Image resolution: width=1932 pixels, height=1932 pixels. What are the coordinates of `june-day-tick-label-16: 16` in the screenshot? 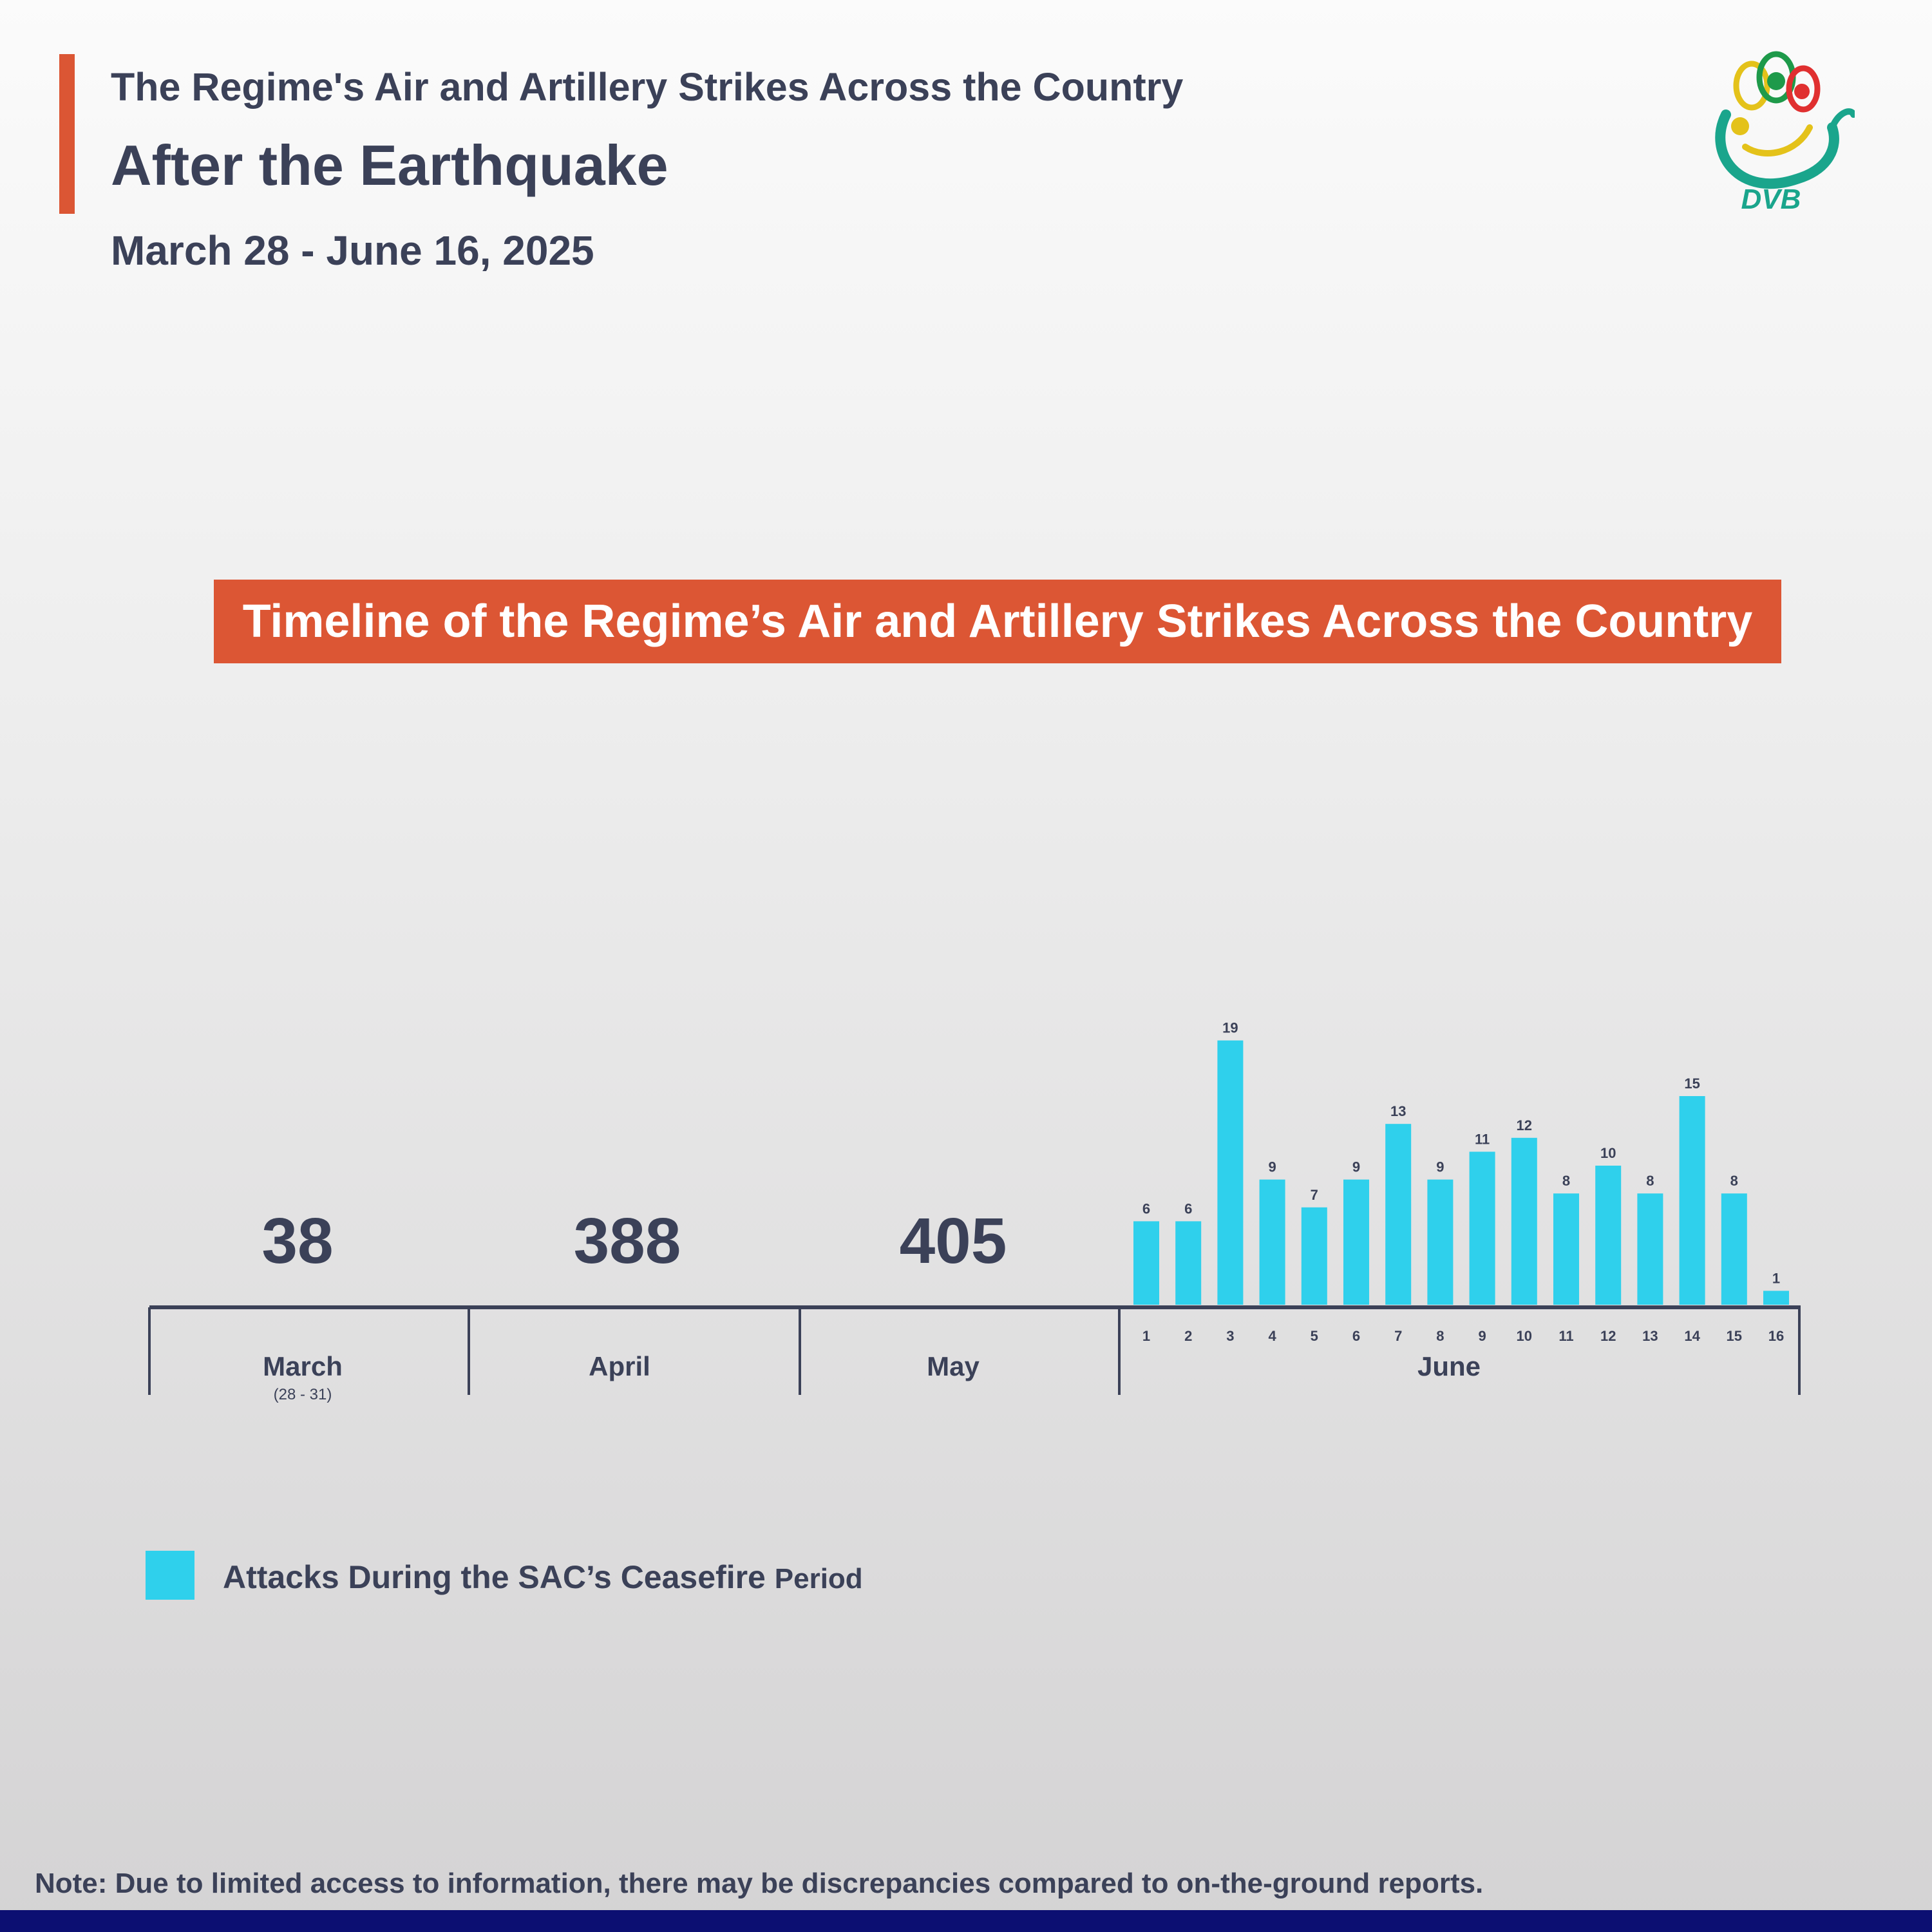 It's located at (1776, 1336).